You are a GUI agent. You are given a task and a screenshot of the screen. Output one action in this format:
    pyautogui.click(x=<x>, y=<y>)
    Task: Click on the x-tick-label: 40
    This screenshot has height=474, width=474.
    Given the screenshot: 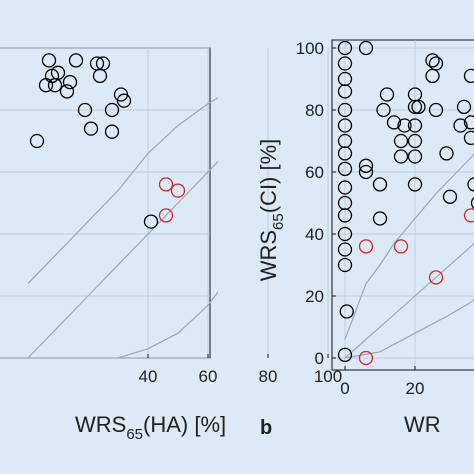 What is the action you would take?
    pyautogui.click(x=148, y=376)
    